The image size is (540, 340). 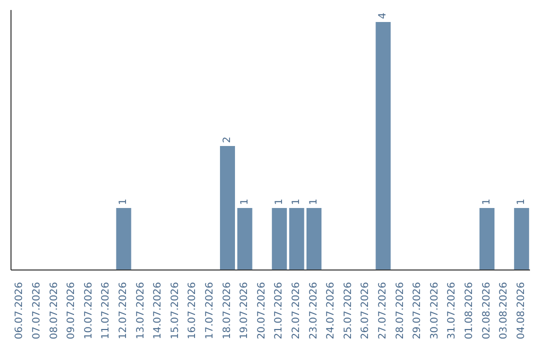 What do you see at coordinates (314, 311) in the screenshot?
I see `x-tick-label: 23.07.2026` at bounding box center [314, 311].